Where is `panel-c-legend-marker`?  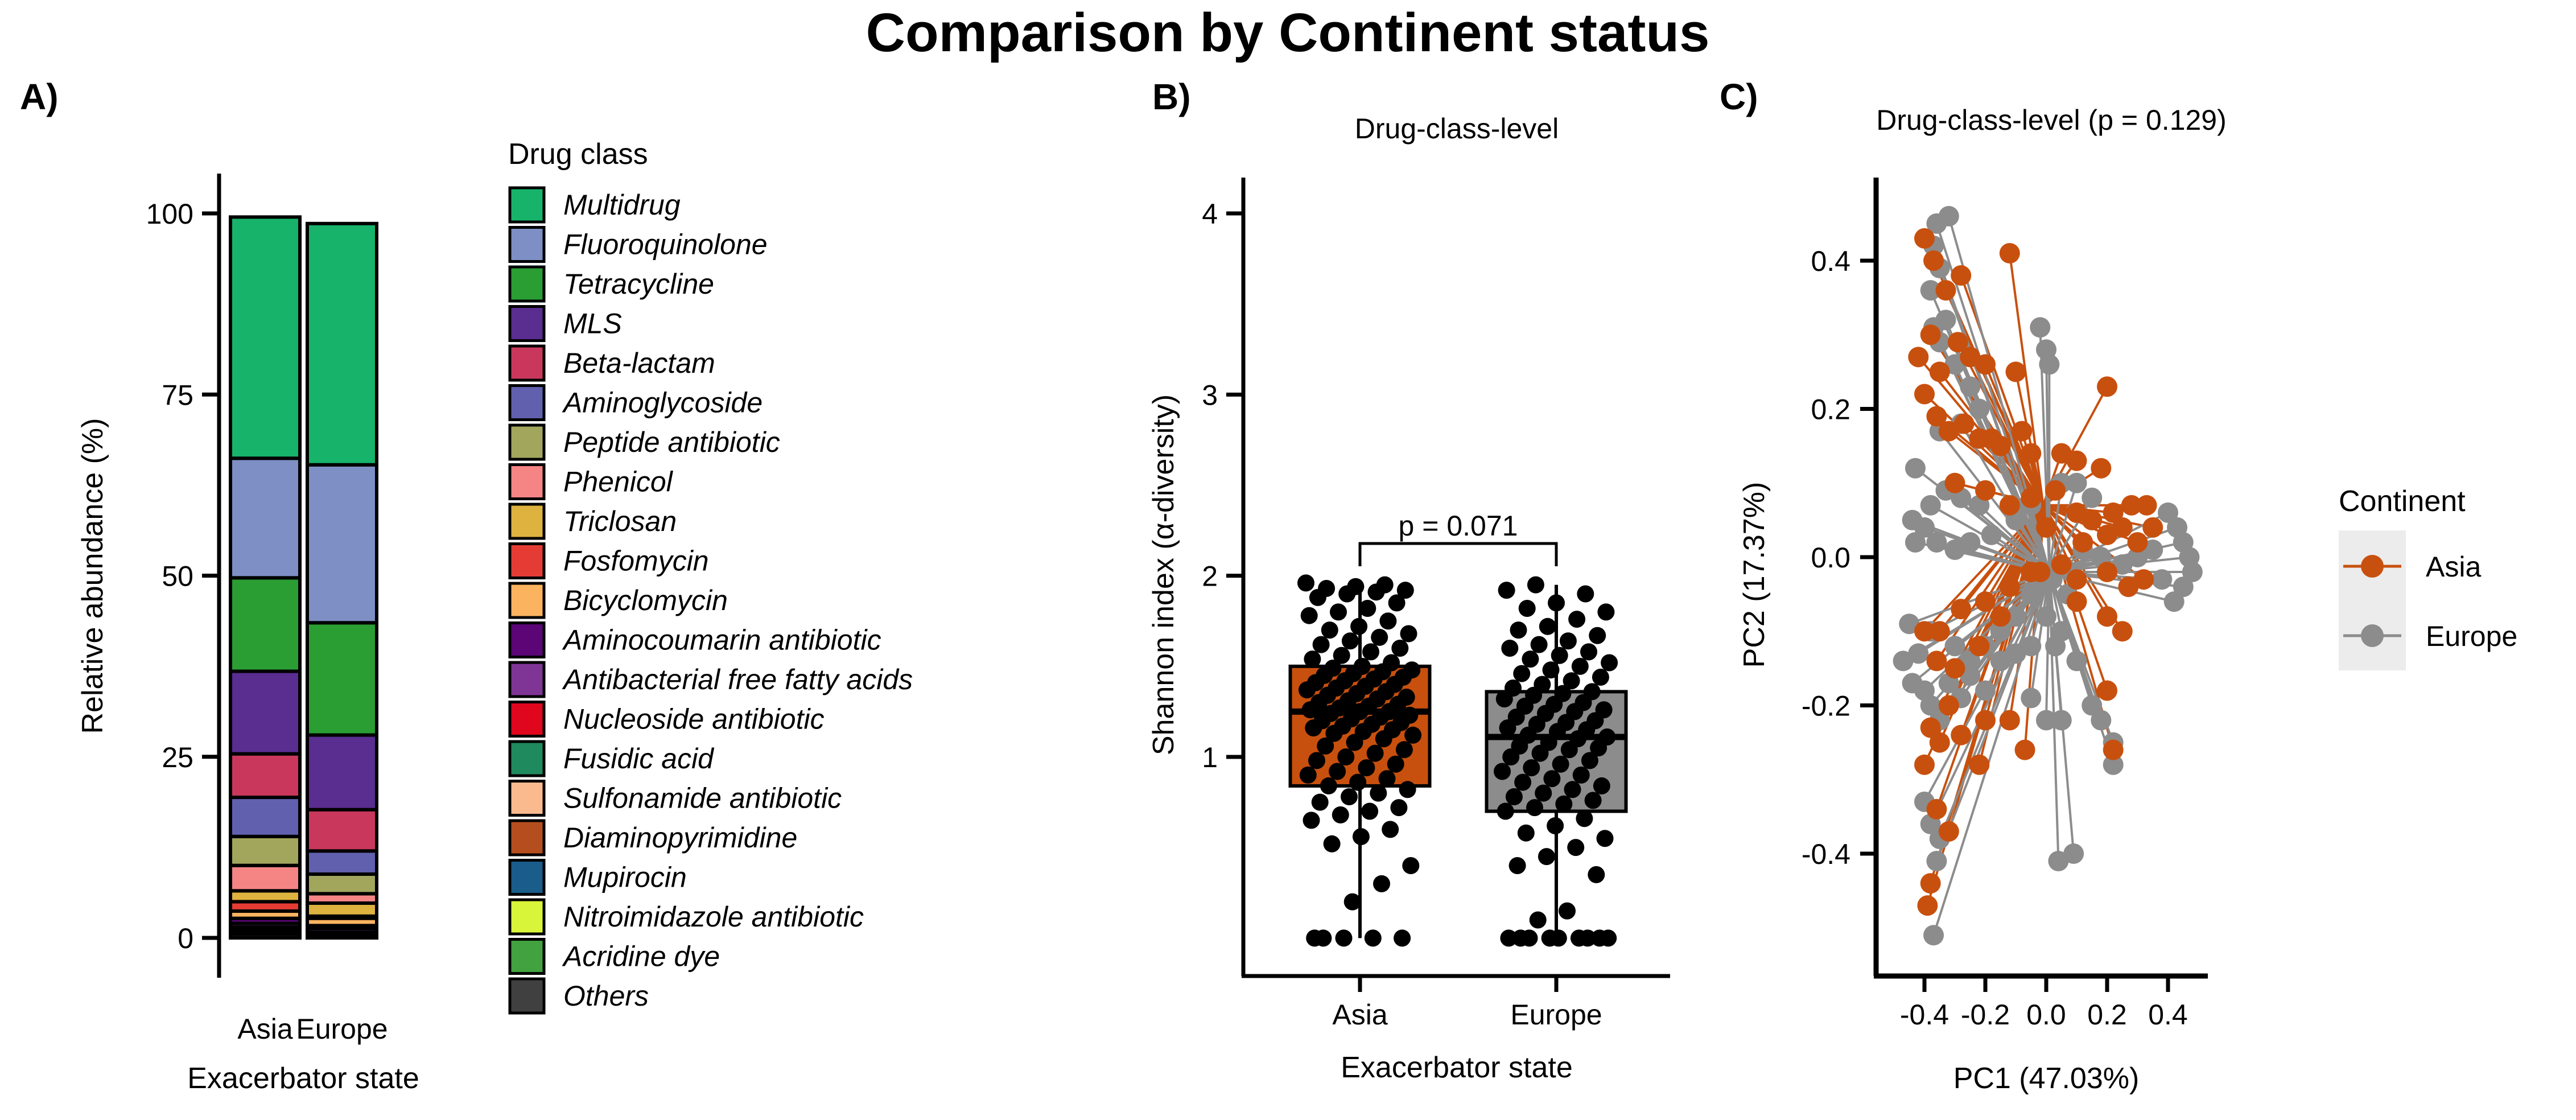
panel-c-legend-marker is located at coordinates (2372, 566).